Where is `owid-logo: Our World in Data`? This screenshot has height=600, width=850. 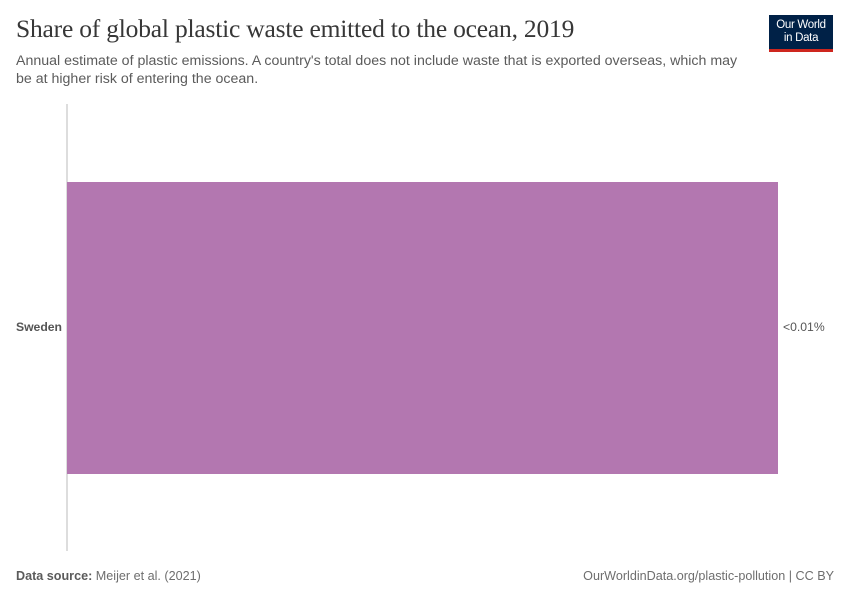 owid-logo: Our World in Data is located at coordinates (801, 33).